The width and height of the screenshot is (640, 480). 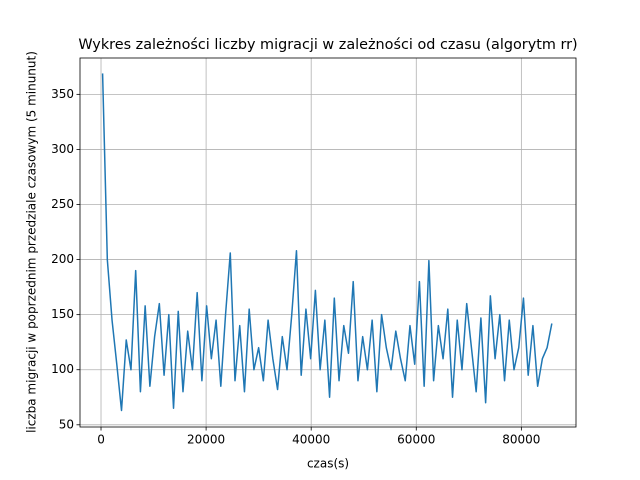 What do you see at coordinates (101, 440) in the screenshot?
I see `x-tick-label: 0` at bounding box center [101, 440].